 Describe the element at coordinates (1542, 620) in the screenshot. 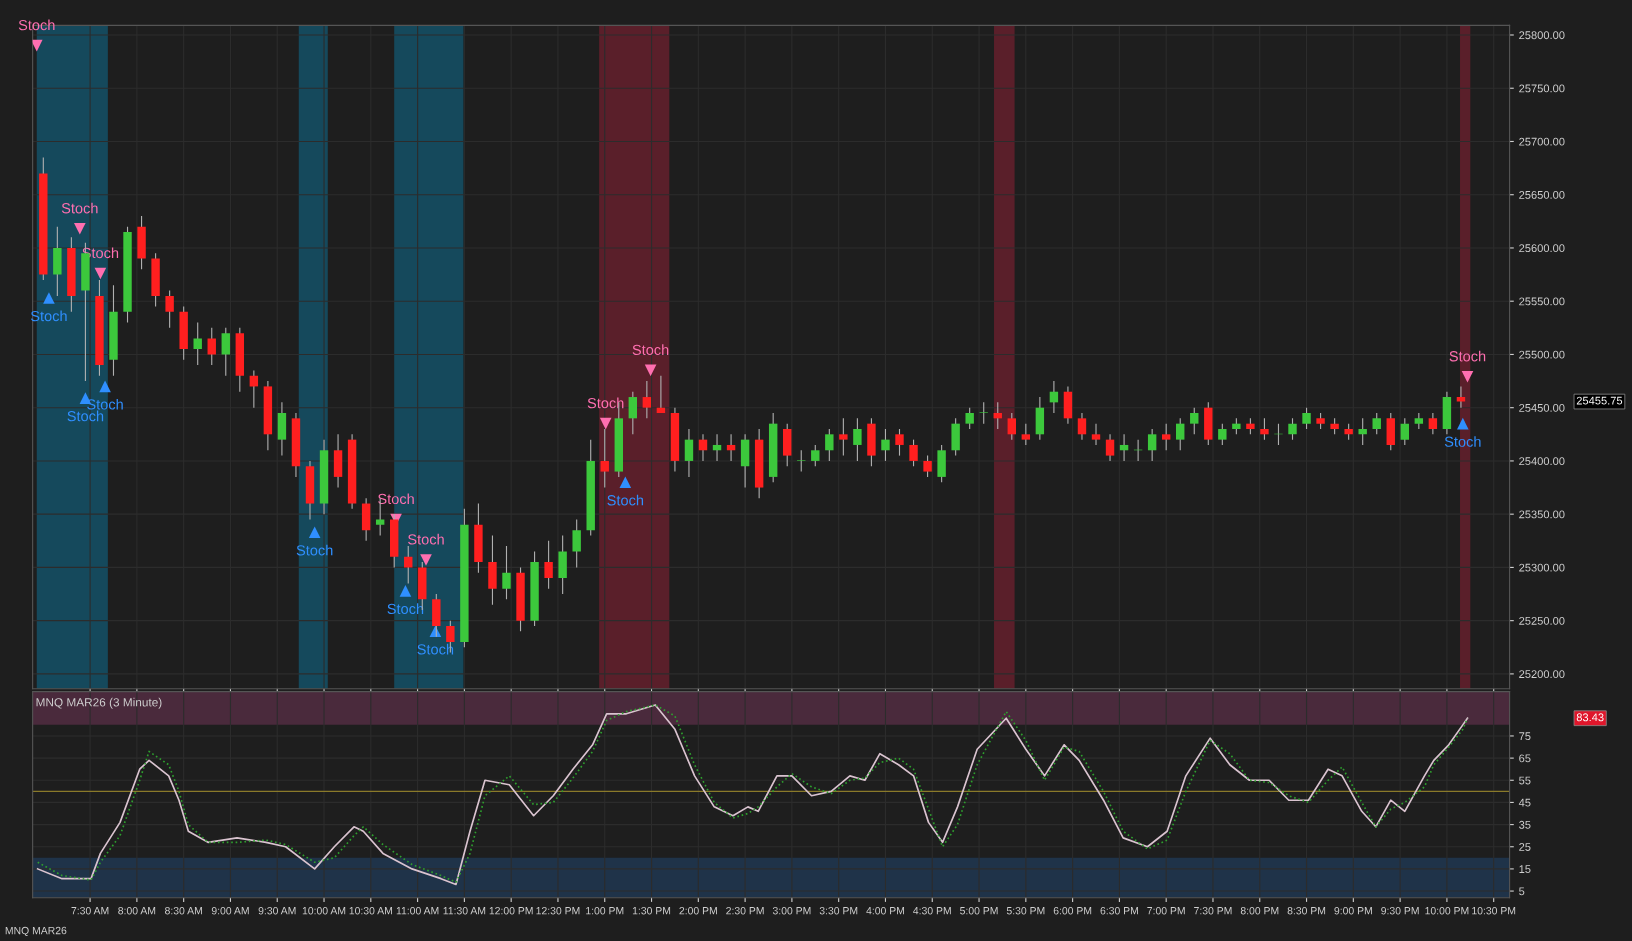

I see `y-tick-label: 25250.00` at that location.